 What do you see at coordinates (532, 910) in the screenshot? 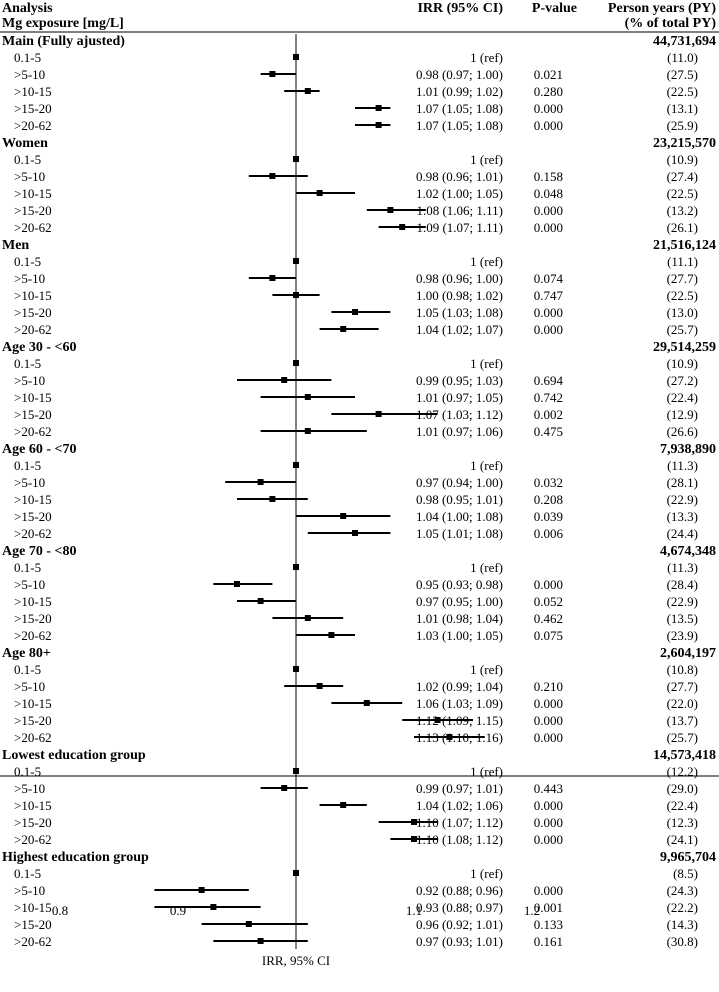
I see `x-tick-label: 1.2` at bounding box center [532, 910].